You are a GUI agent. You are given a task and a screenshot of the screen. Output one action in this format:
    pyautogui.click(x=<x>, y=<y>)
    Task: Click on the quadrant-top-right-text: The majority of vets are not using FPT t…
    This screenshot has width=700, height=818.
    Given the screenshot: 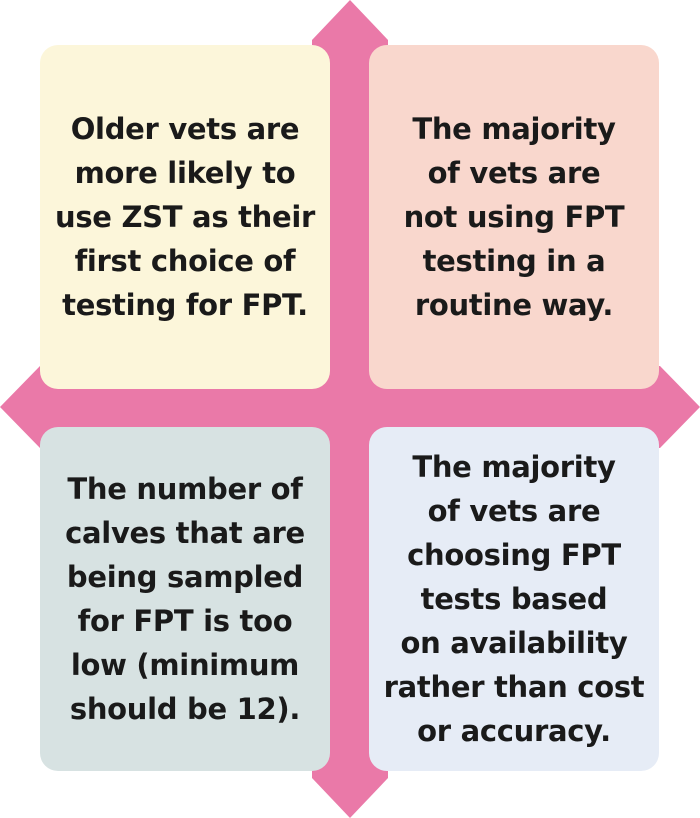 What is the action you would take?
    pyautogui.click(x=514, y=217)
    